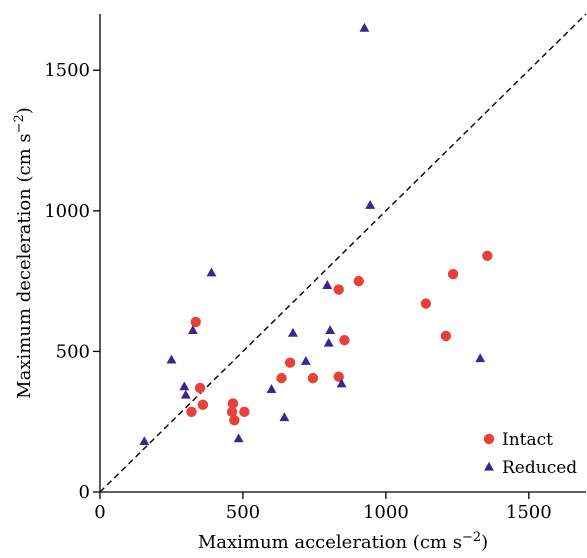 This screenshot has height=558, width=587. What do you see at coordinates (539, 468) in the screenshot?
I see `legend-label-reduced: Reduced` at bounding box center [539, 468].